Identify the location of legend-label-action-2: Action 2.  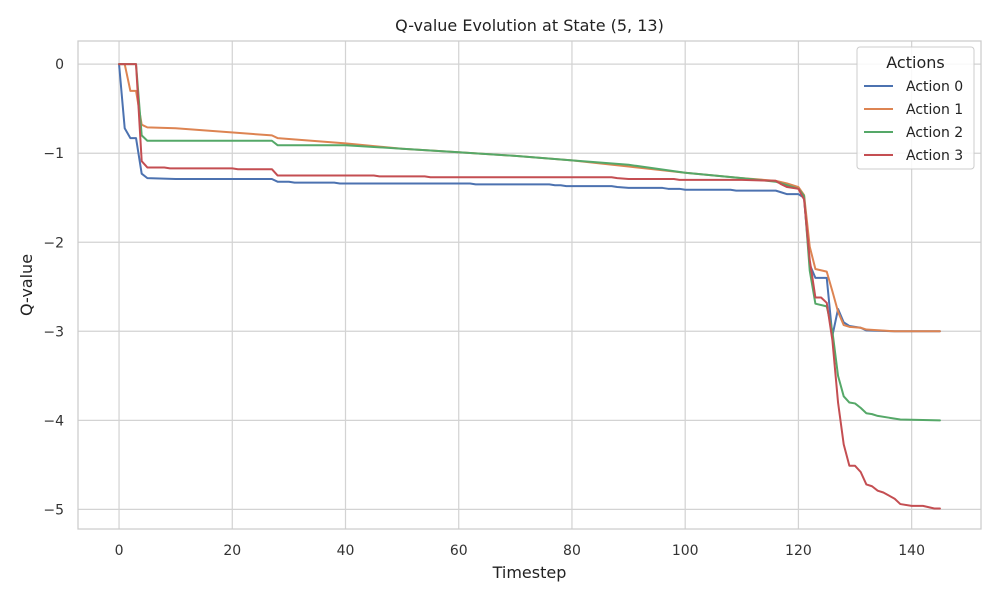
(934, 133).